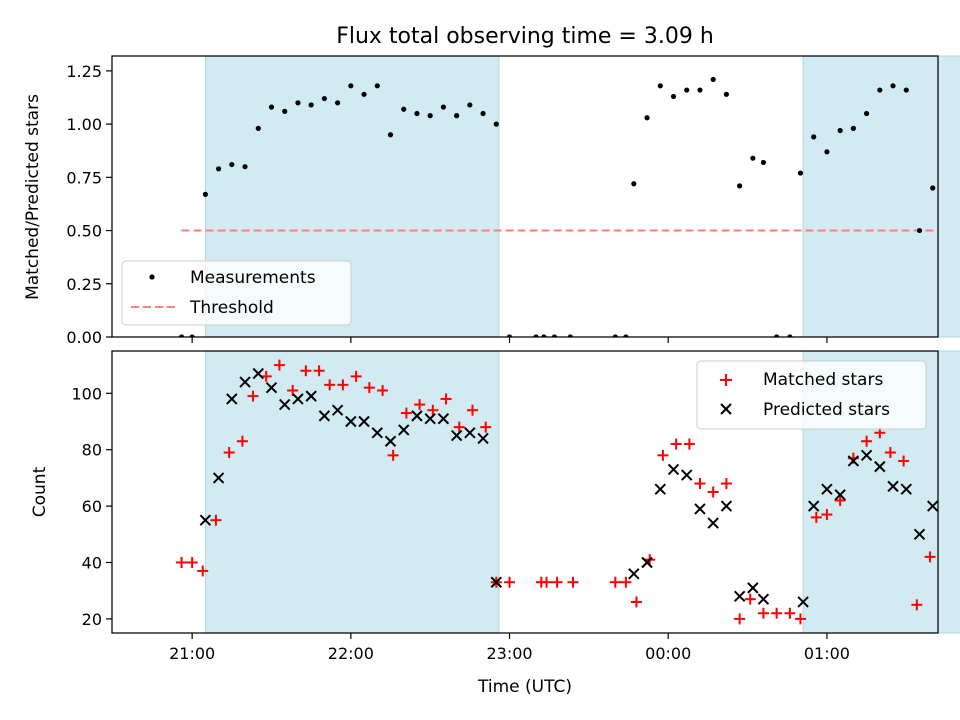 The image size is (960, 720). What do you see at coordinates (92, 450) in the screenshot?
I see `bottom-y-tick-label: 80` at bounding box center [92, 450].